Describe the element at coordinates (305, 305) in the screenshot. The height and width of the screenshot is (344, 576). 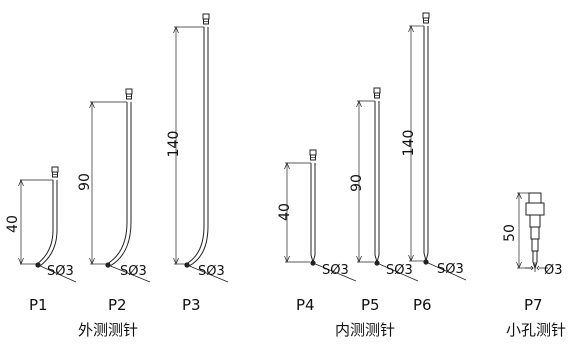
I see `probe-label-p4: P4` at that location.